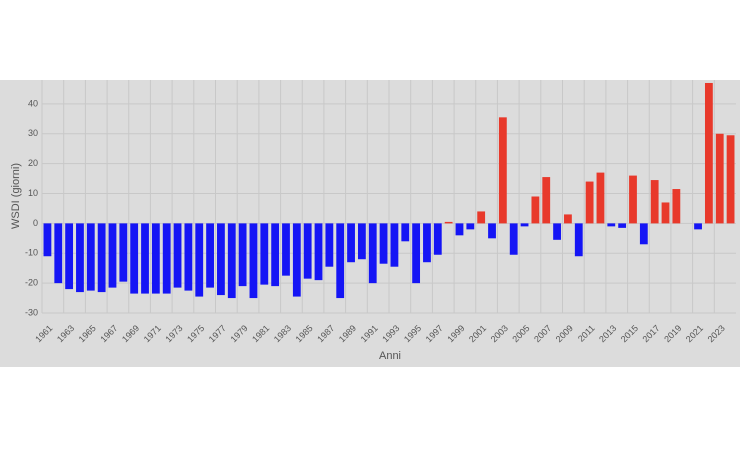 The height and width of the screenshot is (450, 740). I want to click on y-tick-label: 40, so click(33, 103).